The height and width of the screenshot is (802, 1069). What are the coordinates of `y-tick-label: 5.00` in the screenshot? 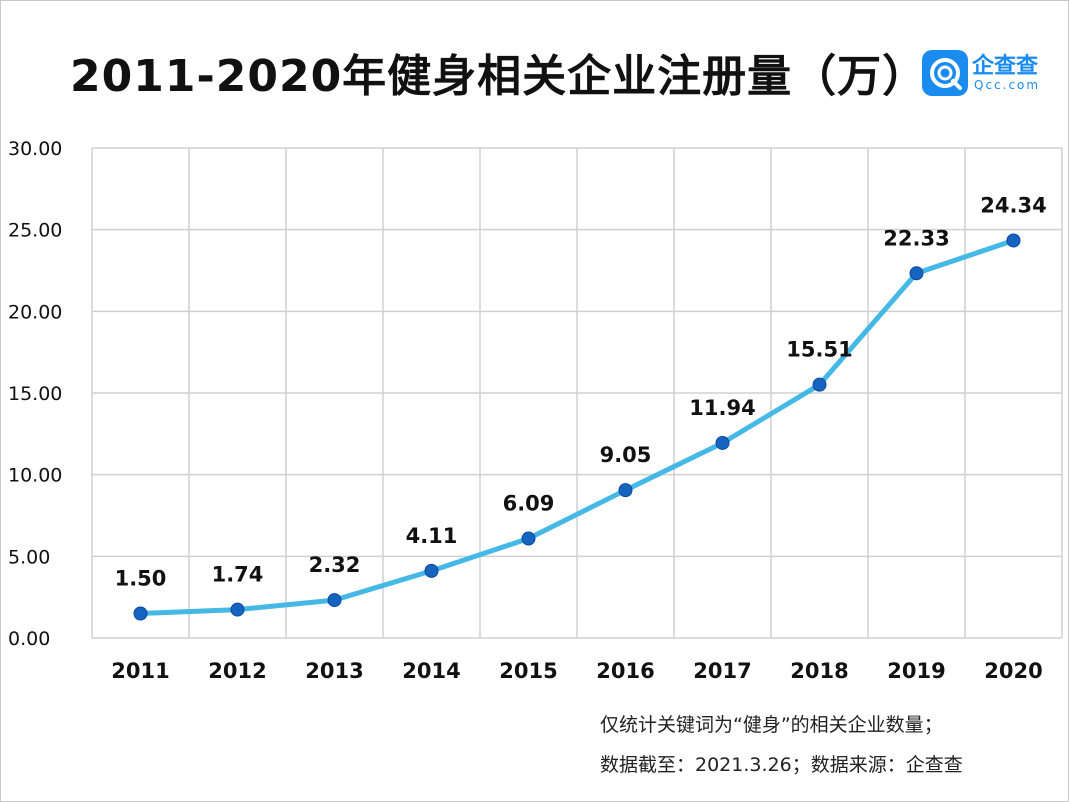 It's located at (29, 557).